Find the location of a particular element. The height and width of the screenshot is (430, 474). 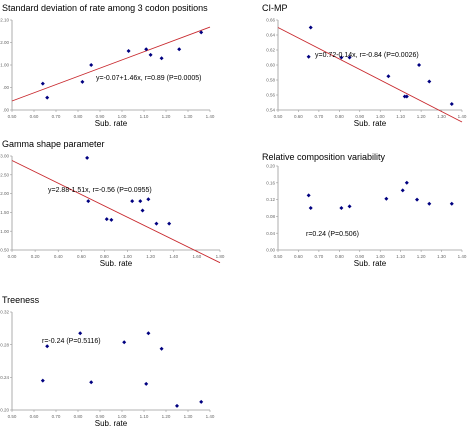

y-tick-label: 2.10 is located at coordinates (4, 20).